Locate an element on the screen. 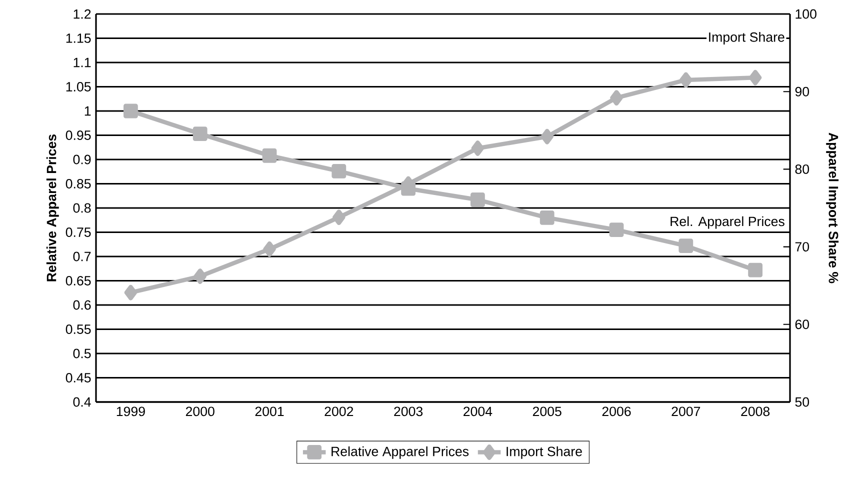 Image resolution: width=855 pixels, height=486 pixels. legend-label: Import Share is located at coordinates (544, 452).